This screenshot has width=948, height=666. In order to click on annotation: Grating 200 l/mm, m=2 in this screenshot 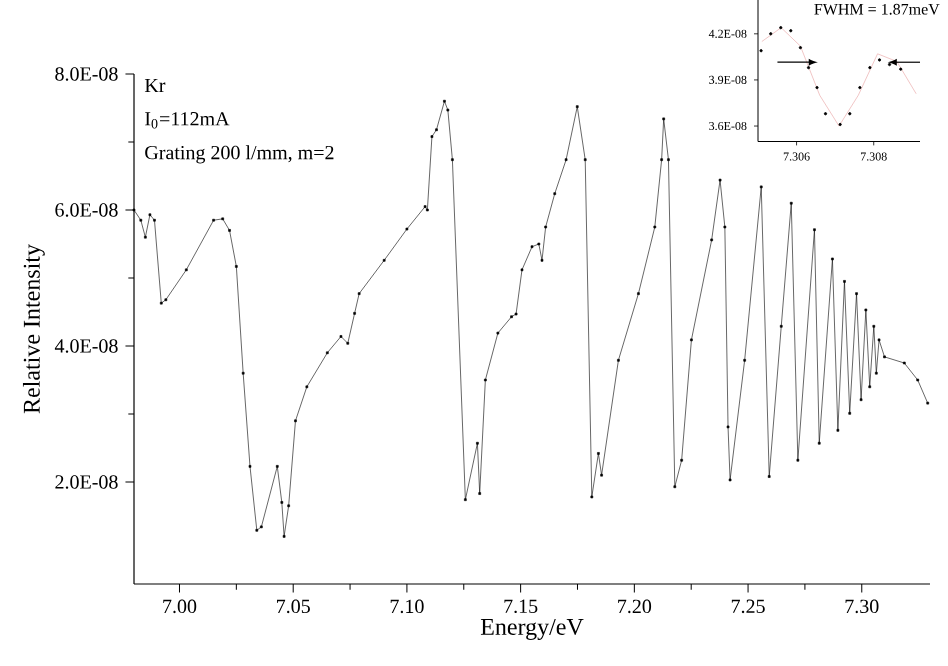, I will do `click(239, 154)`.